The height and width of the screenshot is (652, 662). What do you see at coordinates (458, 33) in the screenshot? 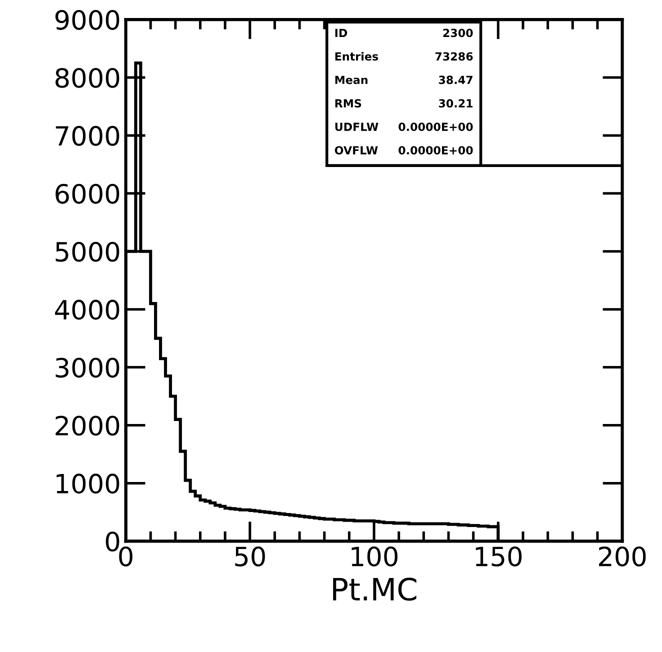
I see `annotation: 2300` at bounding box center [458, 33].